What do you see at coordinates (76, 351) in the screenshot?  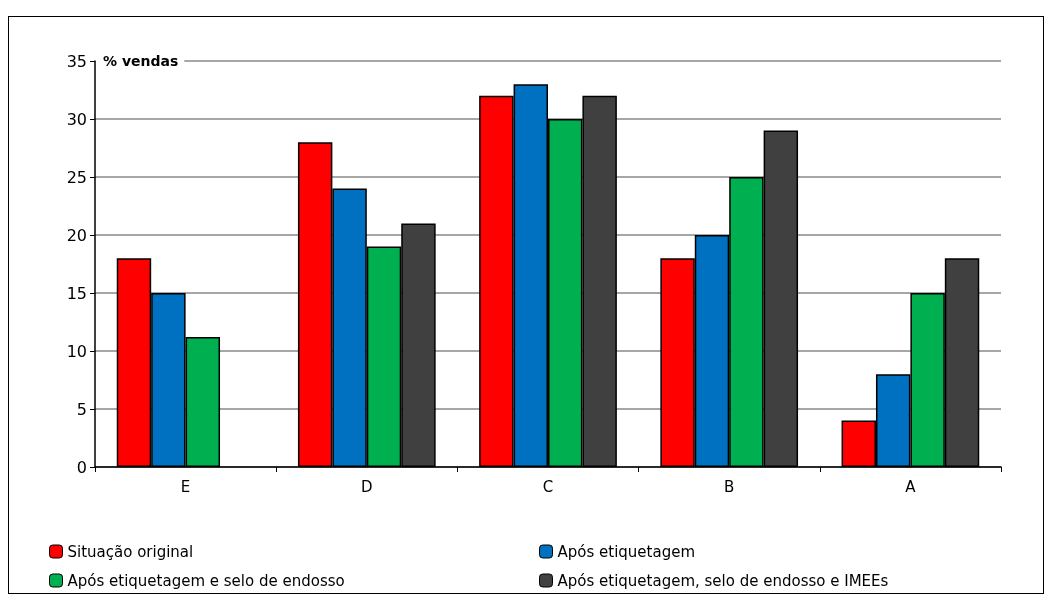 I see `y-tick-label: 10` at bounding box center [76, 351].